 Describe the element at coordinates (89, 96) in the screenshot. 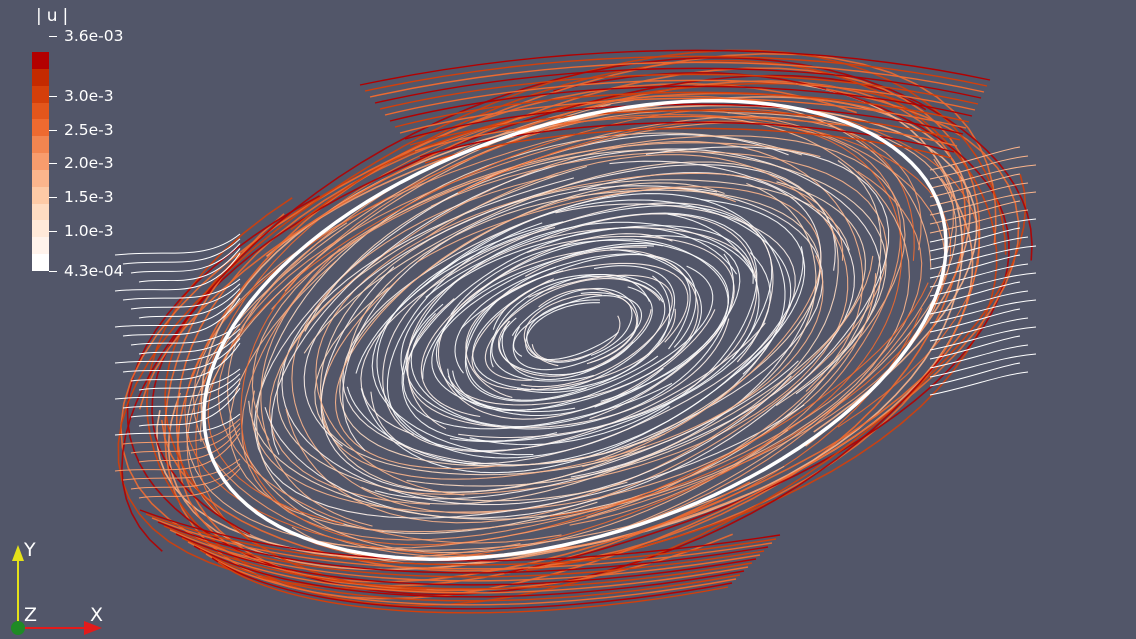

I see `scalar-bar-tick-label: 3.0e-3` at that location.